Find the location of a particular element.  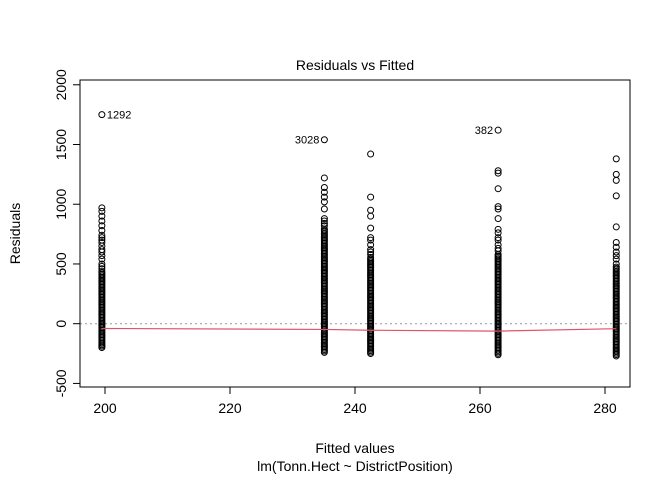

x-tick-label: 200 is located at coordinates (105, 408).